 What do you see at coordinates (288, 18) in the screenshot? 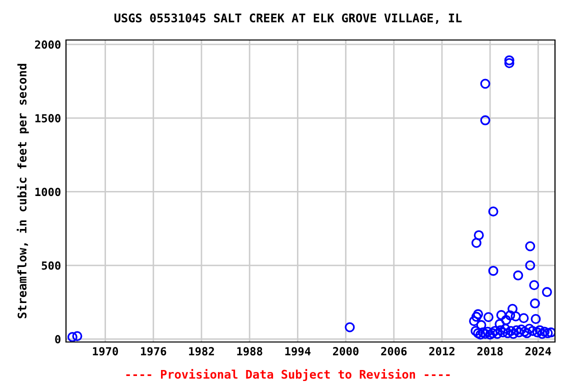
I see `chart-title: USGS 05531045 SALT CREEK AT ELK GROVE VILLAGE, IL` at bounding box center [288, 18].